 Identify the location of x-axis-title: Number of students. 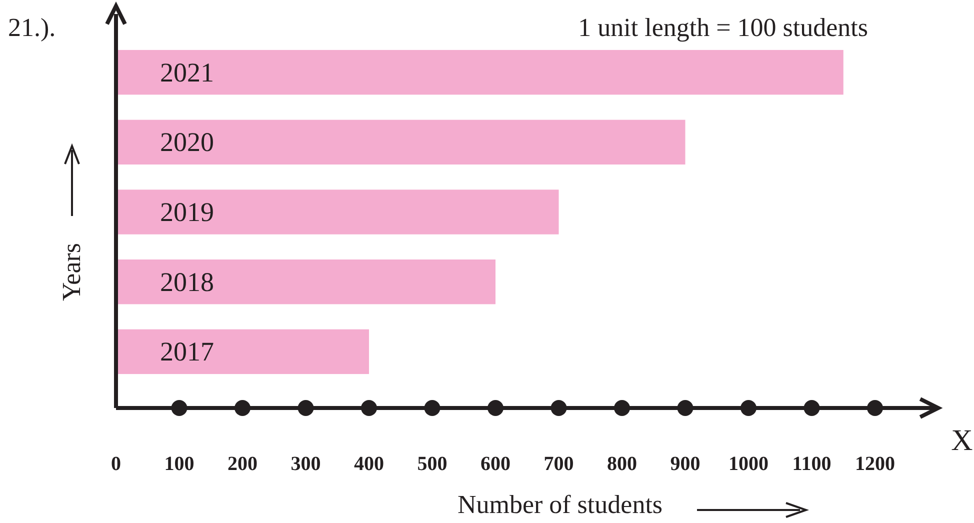
(560, 504).